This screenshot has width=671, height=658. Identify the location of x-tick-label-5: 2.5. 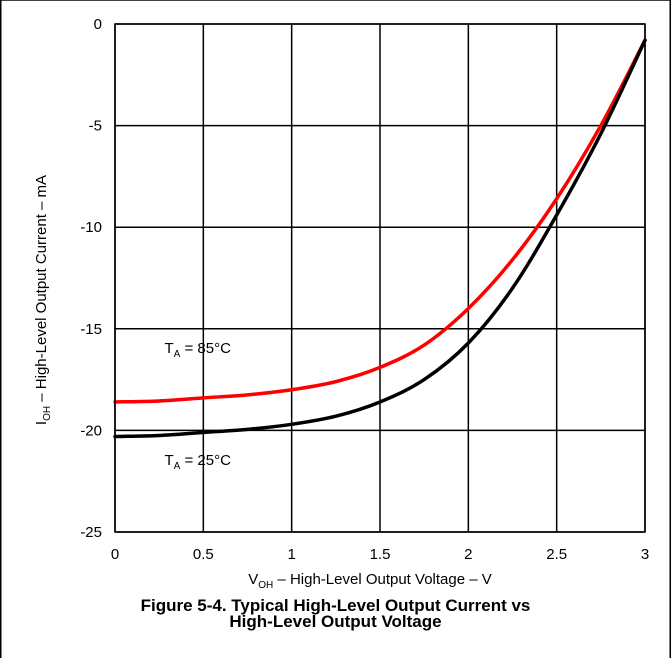
(556, 554).